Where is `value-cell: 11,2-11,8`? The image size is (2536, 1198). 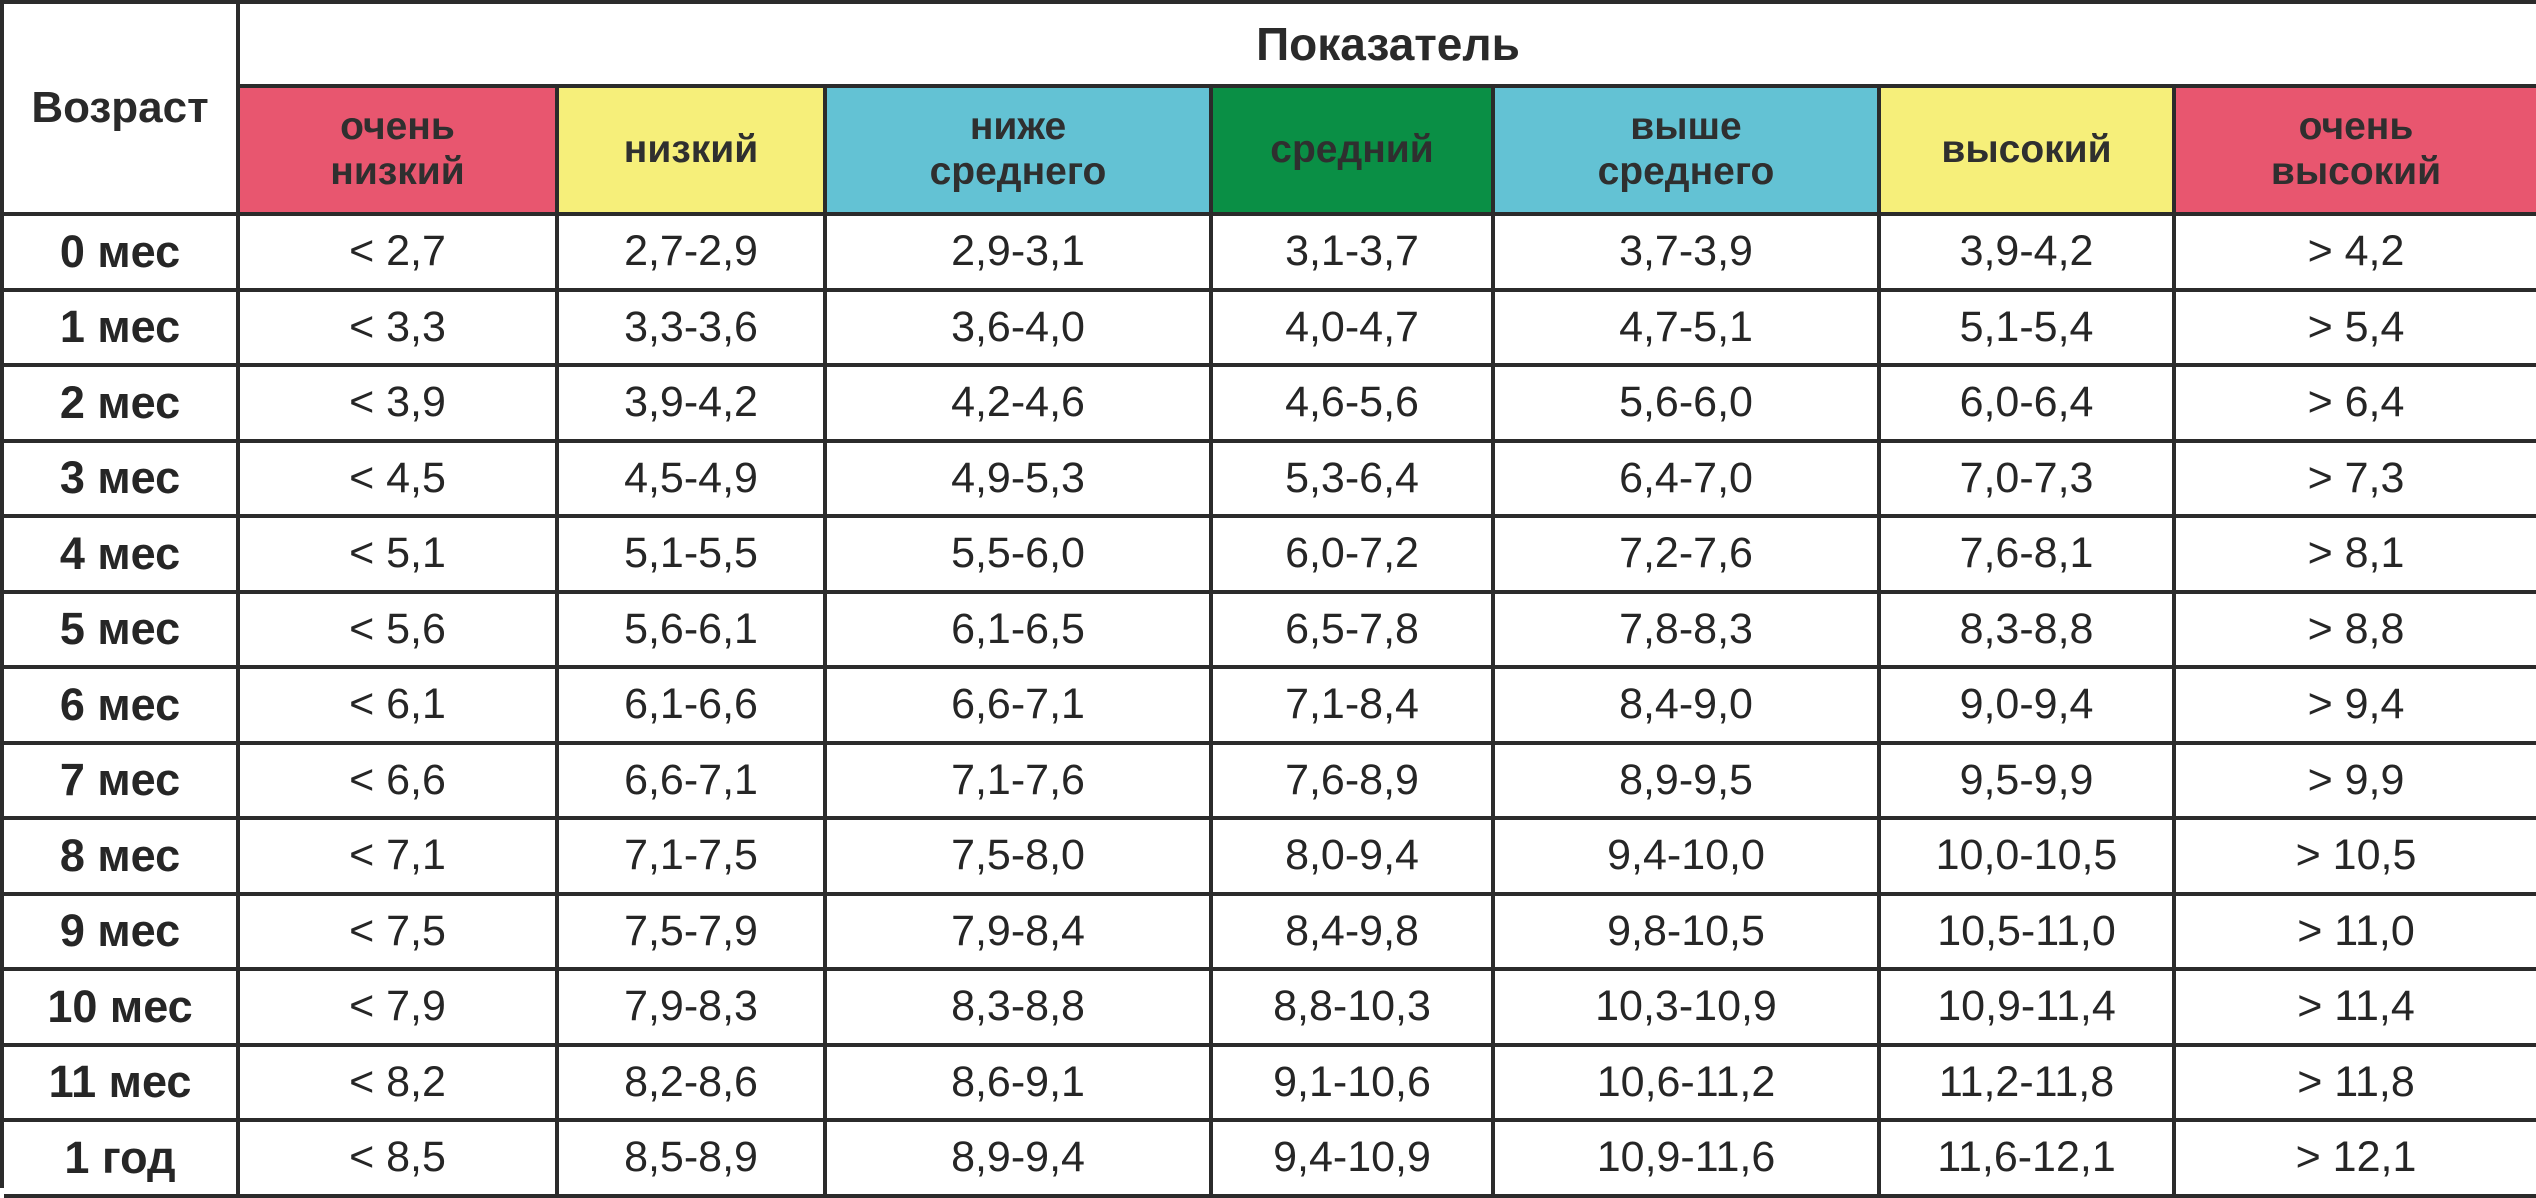 value-cell: 11,2-11,8 is located at coordinates (2028, 1084).